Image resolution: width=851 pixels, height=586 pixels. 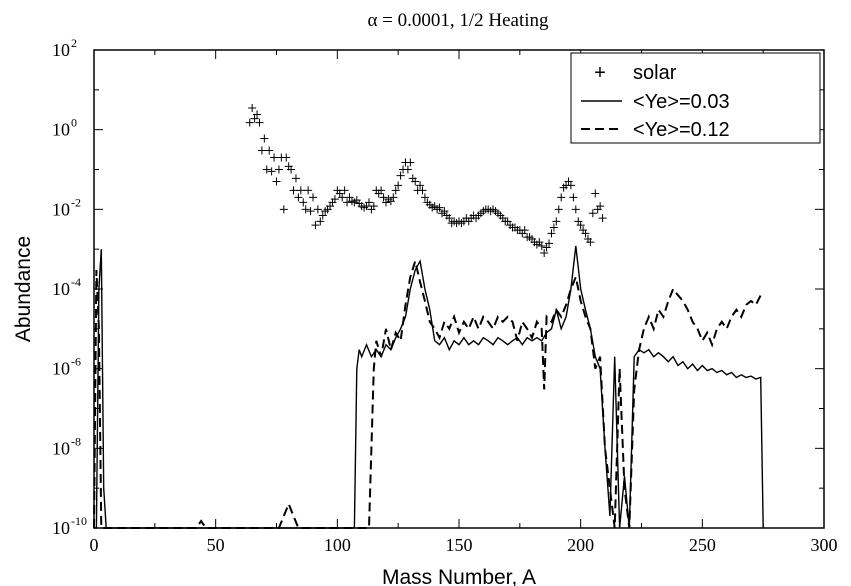 I want to click on legend-solar-label: solar, so click(x=655, y=73).